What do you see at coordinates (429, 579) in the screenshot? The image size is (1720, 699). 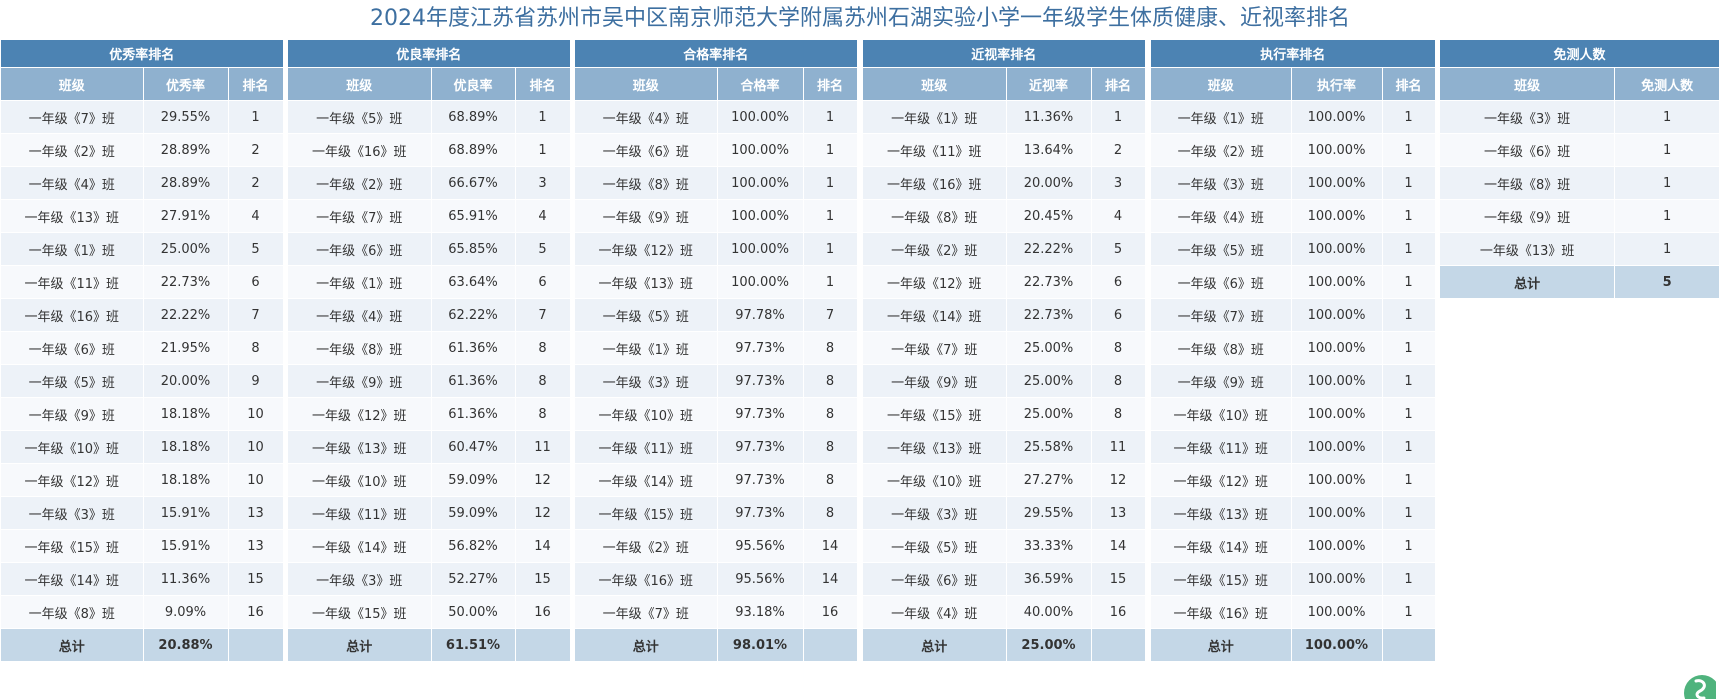 I see `table-row: 一年级《3》班 52.27% 15` at bounding box center [429, 579].